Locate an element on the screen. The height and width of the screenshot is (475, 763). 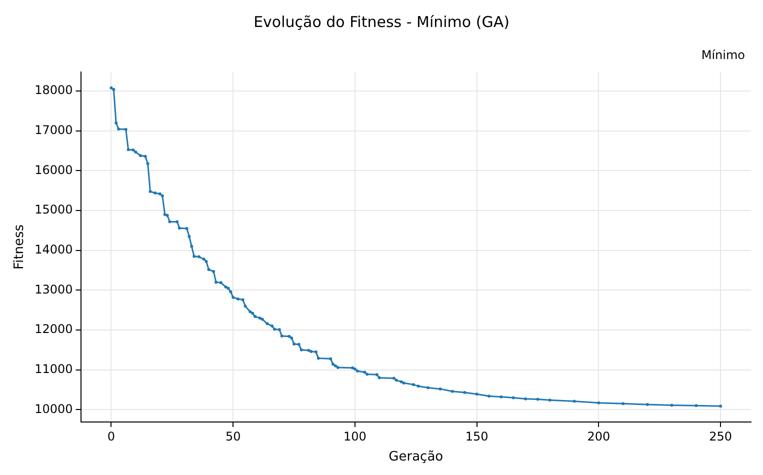
y-tick-label: 15000 is located at coordinates (53, 209).